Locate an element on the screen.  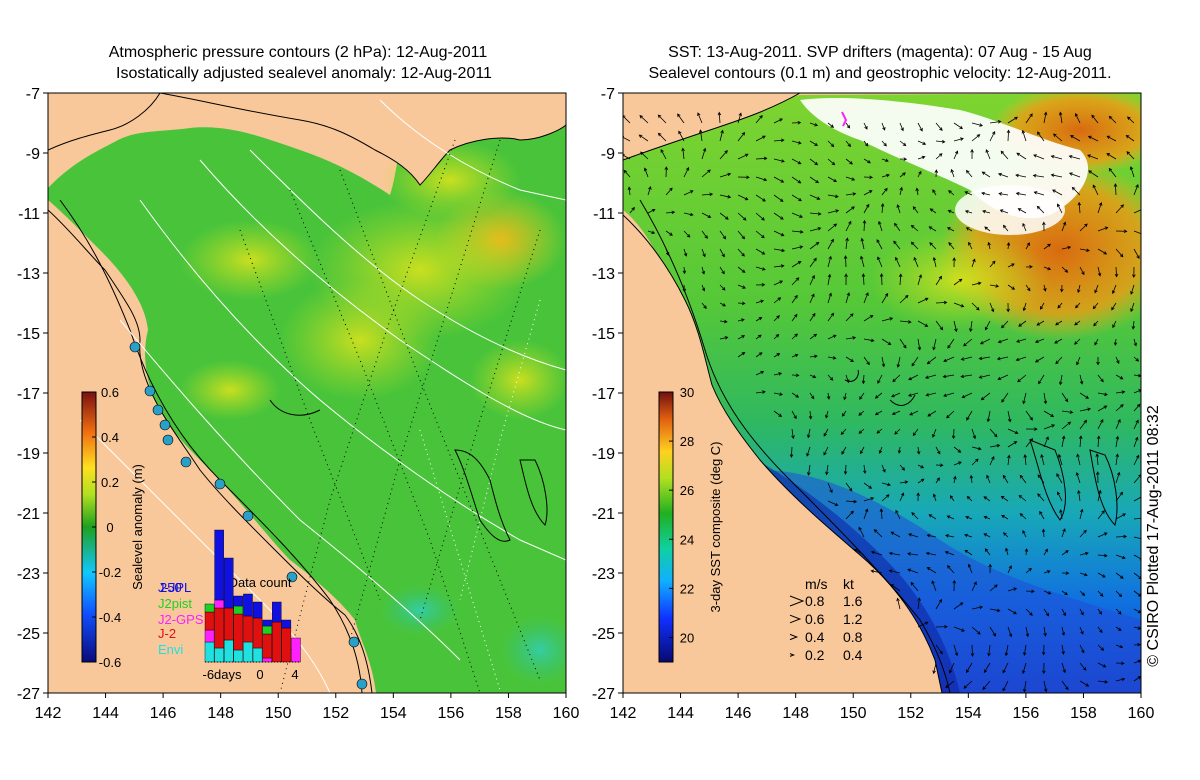
speed-legend-kt: 0.8 is located at coordinates (853, 637).